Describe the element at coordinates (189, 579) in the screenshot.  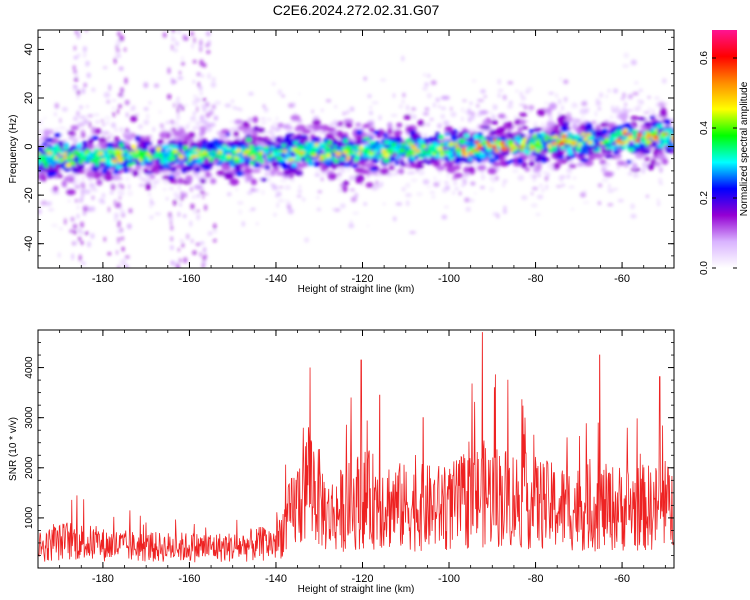
I see `x-tick-label: -160` at that location.